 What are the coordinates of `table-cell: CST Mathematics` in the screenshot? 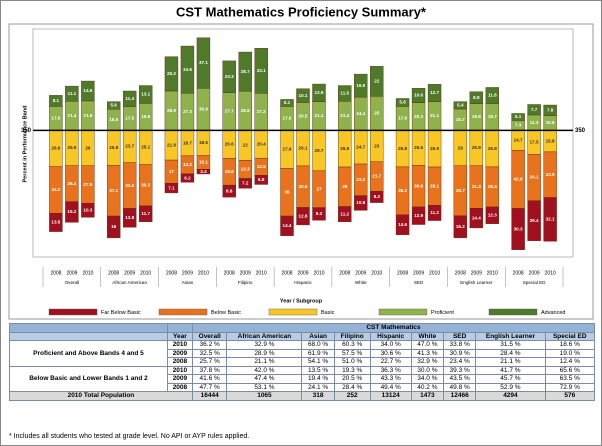 It's located at (393, 328).